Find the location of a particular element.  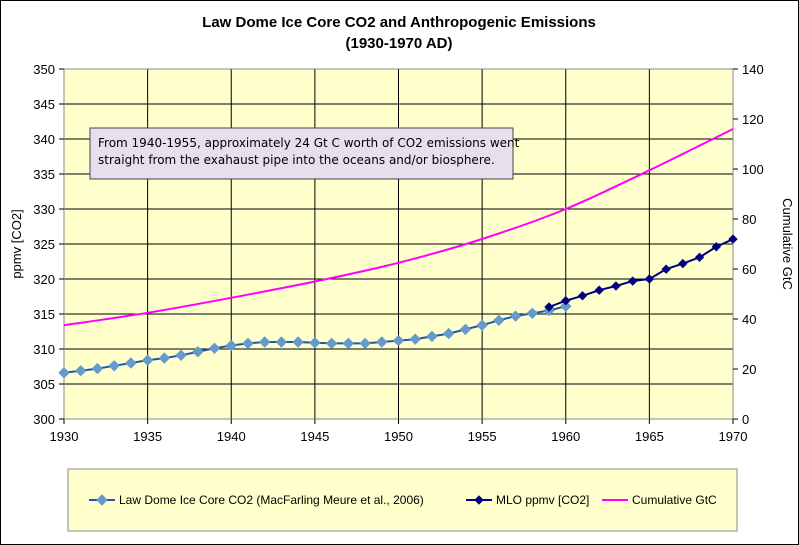

chart-subtitle: (1930-1970 AD) is located at coordinates (399, 43).